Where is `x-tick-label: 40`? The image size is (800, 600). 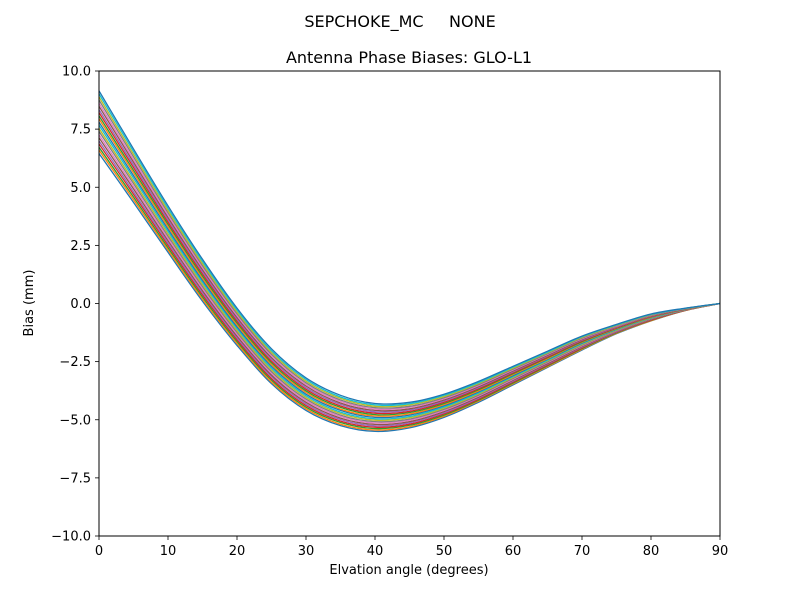
x-tick-label: 40 is located at coordinates (375, 551).